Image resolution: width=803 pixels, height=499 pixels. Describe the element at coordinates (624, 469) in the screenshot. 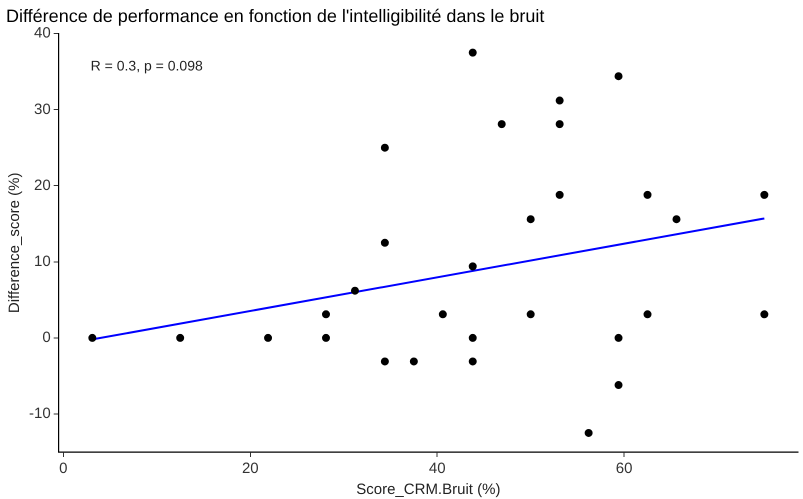

I see `x-tick-label: 60` at that location.